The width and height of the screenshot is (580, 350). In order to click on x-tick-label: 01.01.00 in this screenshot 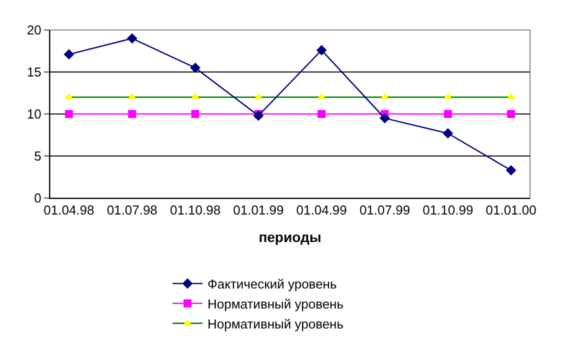, I will do `click(511, 210)`.